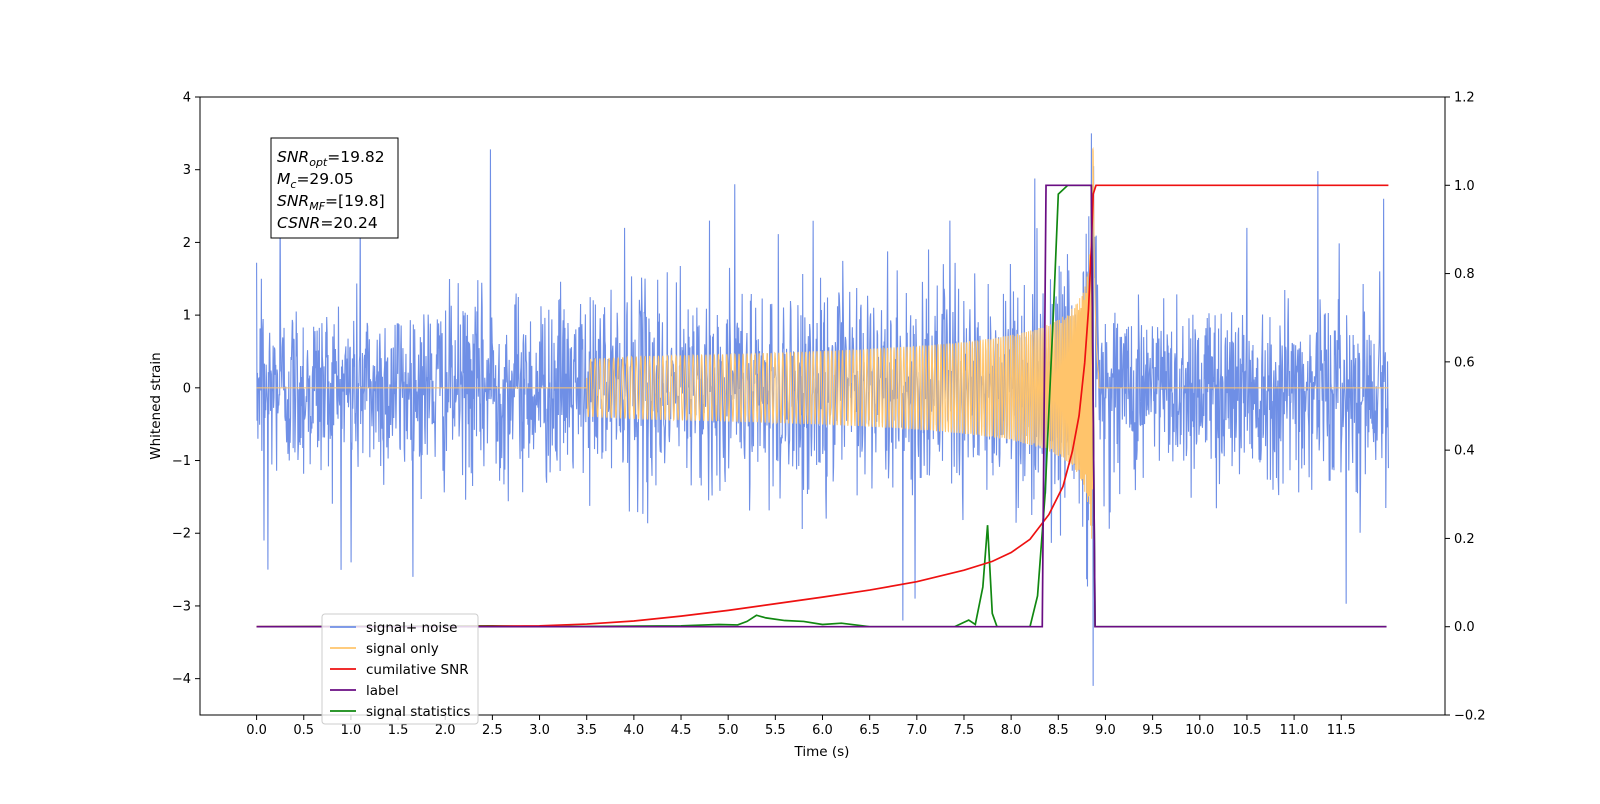 The image size is (1600, 804). I want to click on annotation-line: SNRopt=19.82, so click(331, 158).